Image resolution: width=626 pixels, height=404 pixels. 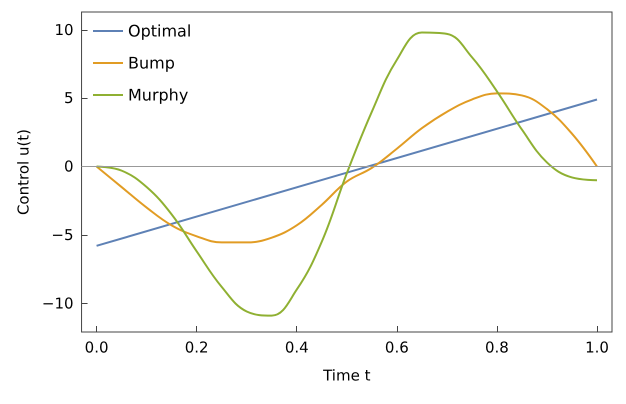 I want to click on y-axis-title: Control u(t), so click(x=23, y=172).